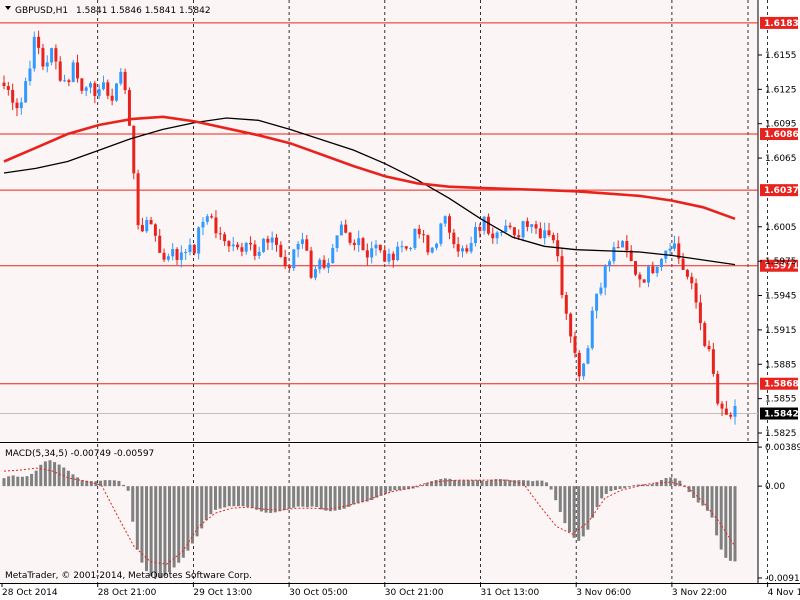  Describe the element at coordinates (699, 593) in the screenshot. I see `x-tick-label-7: 3 Nov 22:00` at that location.